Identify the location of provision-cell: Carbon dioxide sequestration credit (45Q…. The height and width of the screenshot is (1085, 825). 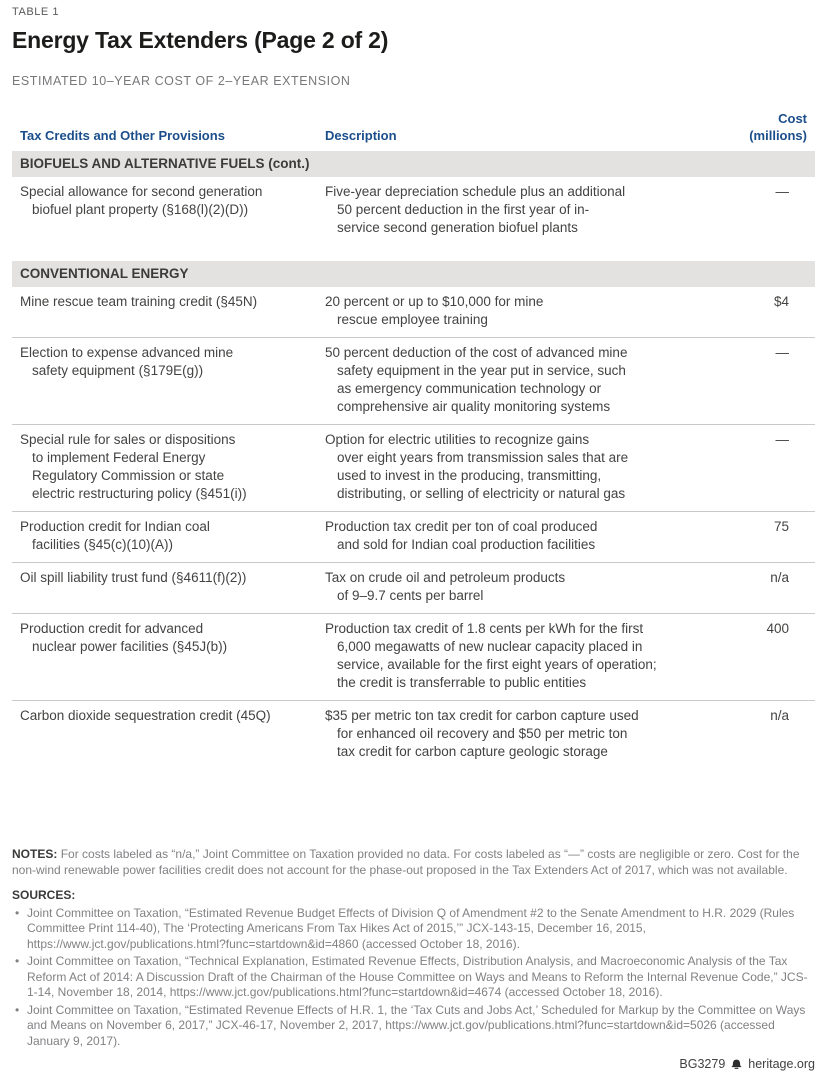
(145, 716).